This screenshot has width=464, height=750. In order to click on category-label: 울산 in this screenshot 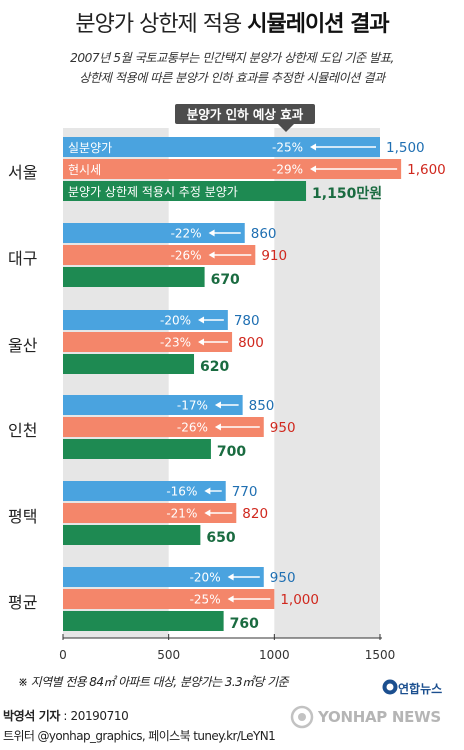, I will do `click(23, 345)`.